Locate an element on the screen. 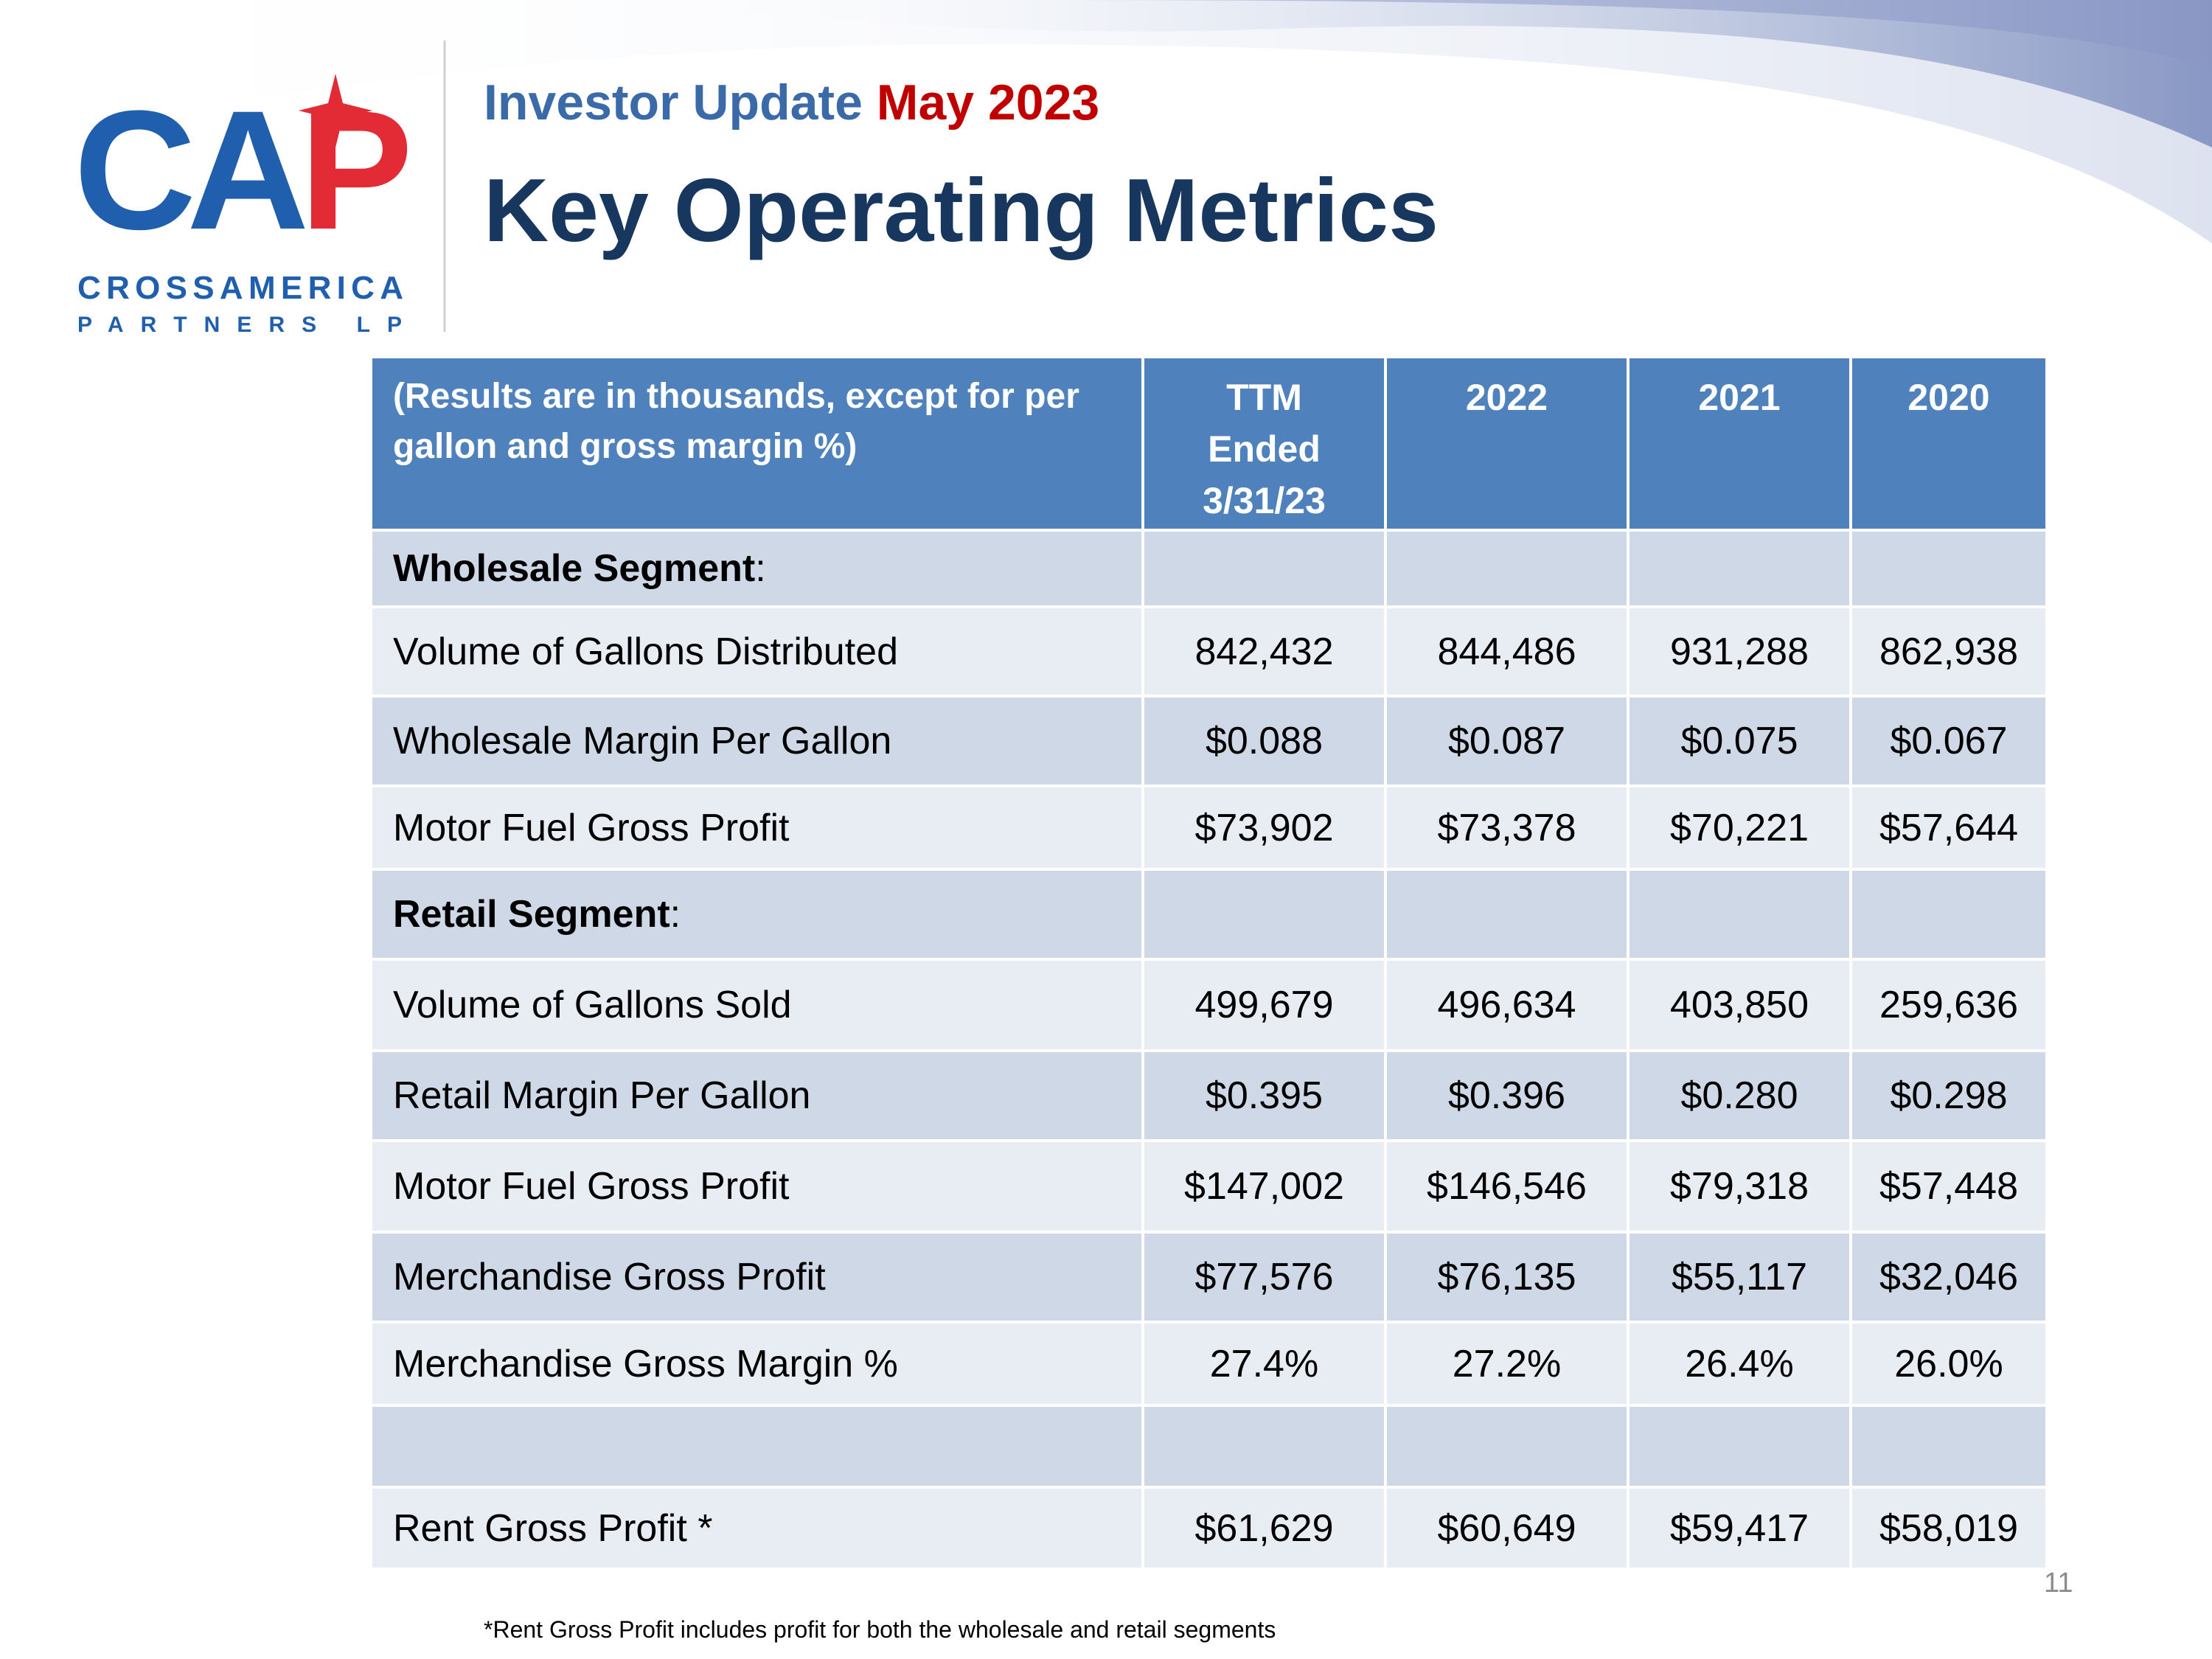 The image size is (2212, 1659). cell: 931,288 is located at coordinates (1739, 651).